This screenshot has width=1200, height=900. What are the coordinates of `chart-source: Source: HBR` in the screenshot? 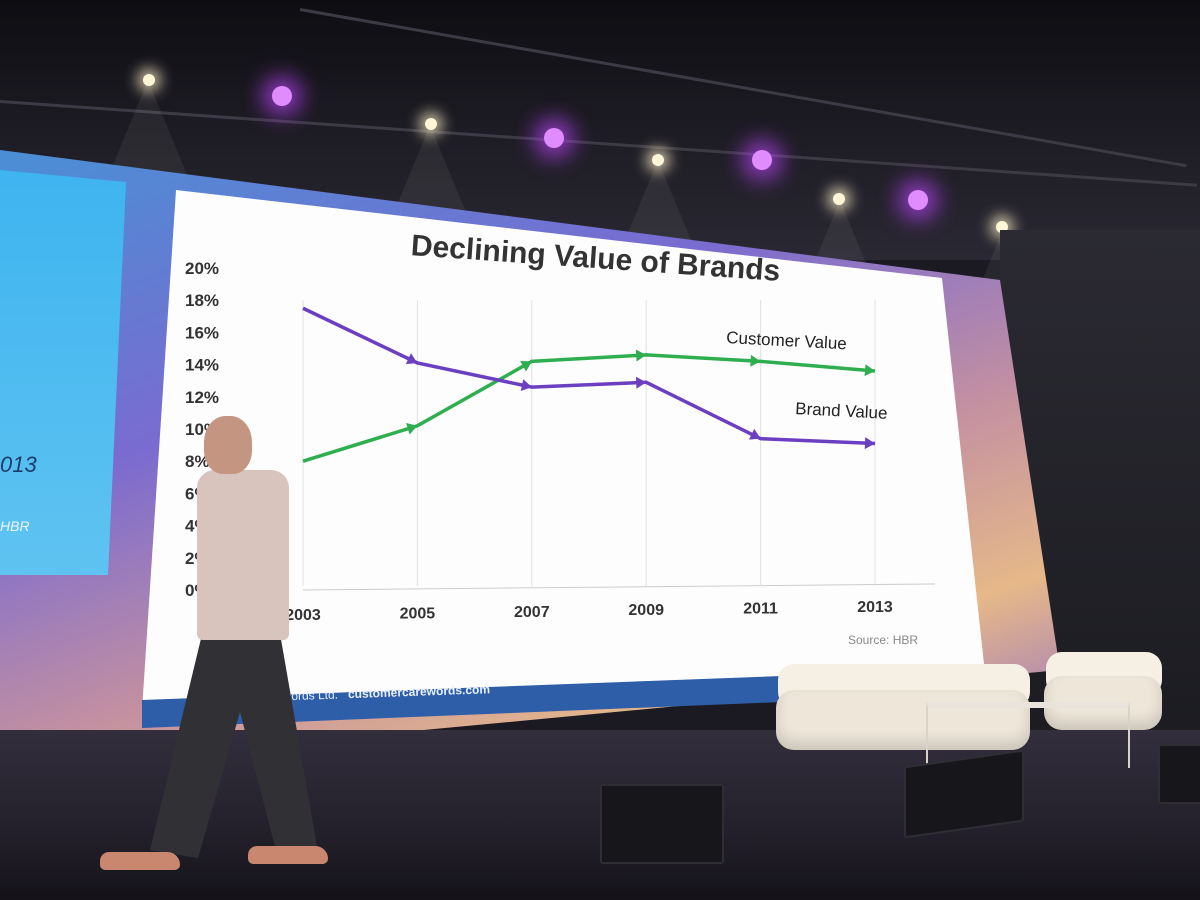 It's located at (883, 640).